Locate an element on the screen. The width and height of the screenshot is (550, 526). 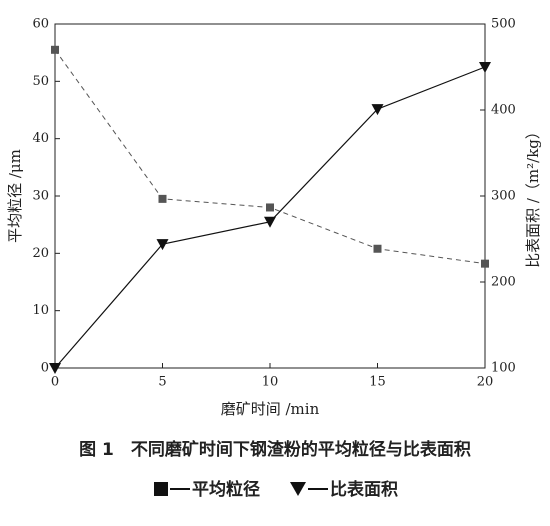
legend-label: 平均粒径 is located at coordinates (226, 489).